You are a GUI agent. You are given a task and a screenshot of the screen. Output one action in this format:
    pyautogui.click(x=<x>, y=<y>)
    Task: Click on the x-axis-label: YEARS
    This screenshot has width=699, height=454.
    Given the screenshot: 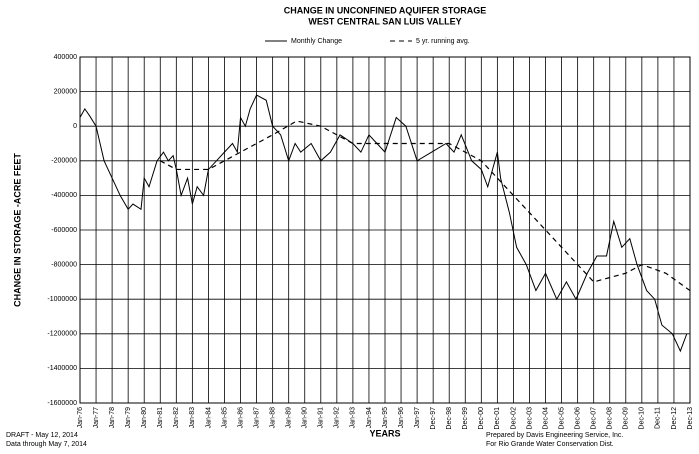 What is the action you would take?
    pyautogui.click(x=384, y=433)
    